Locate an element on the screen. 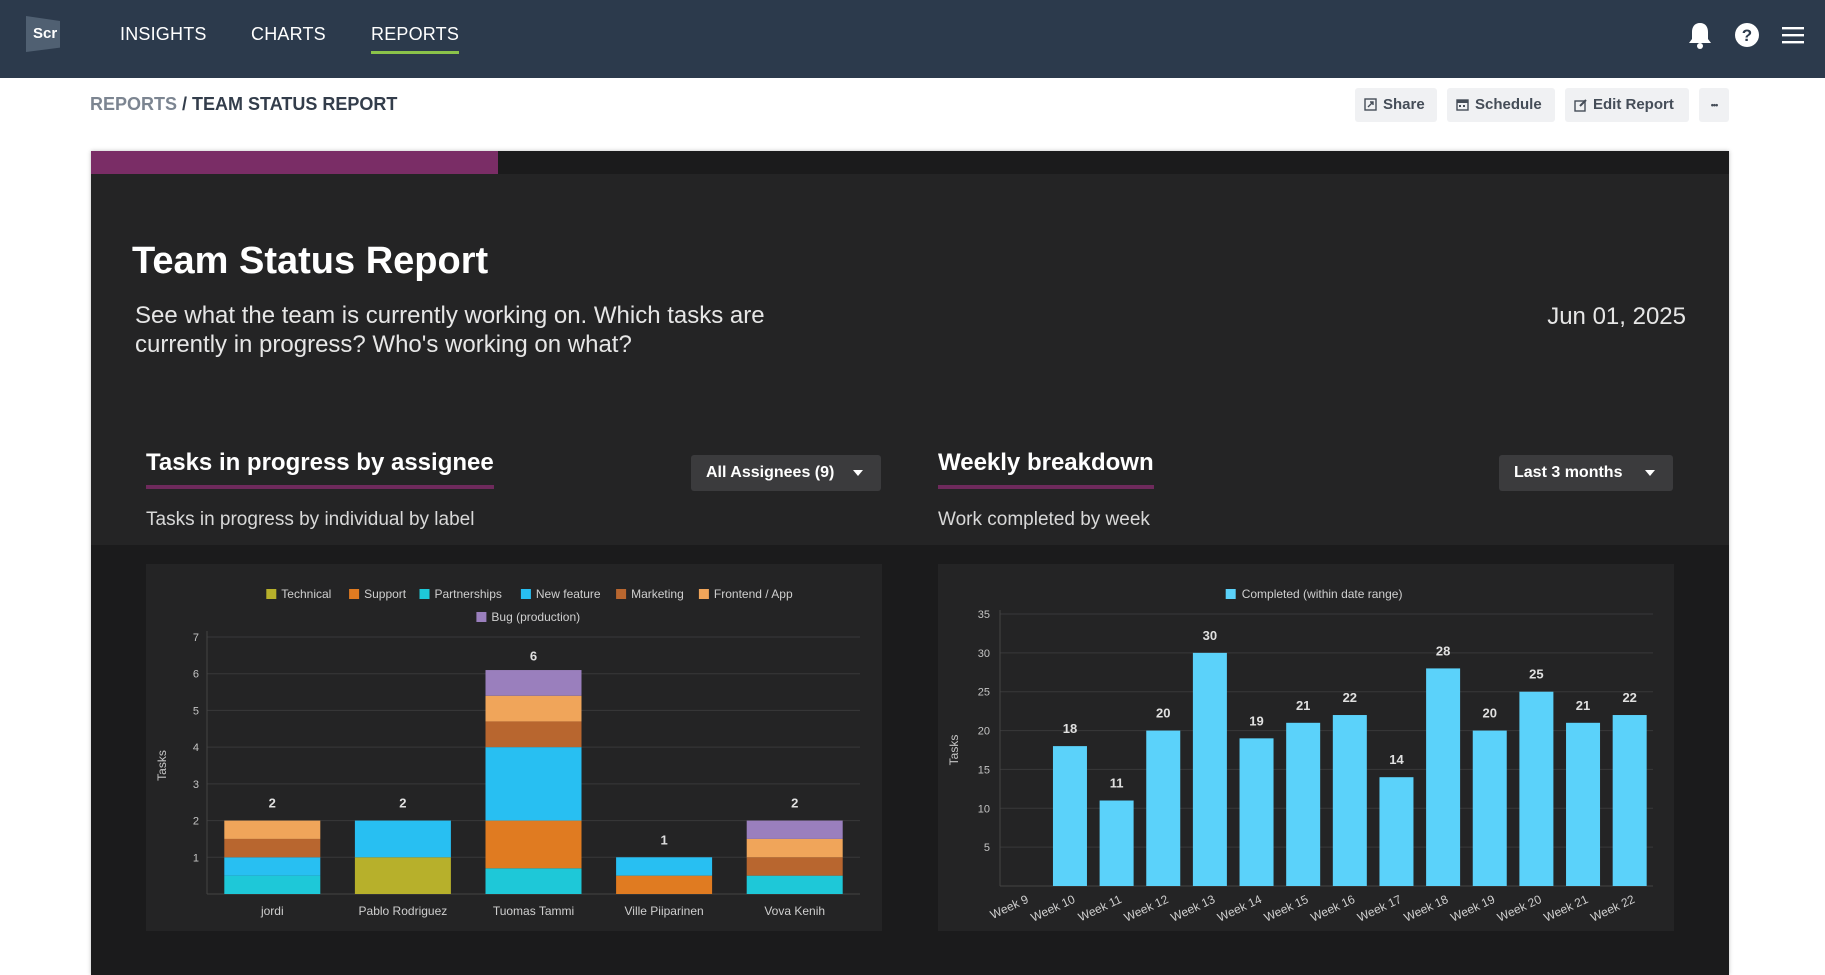 The height and width of the screenshot is (975, 1825). assignee-panel-title: Tasks in progress by assignee is located at coordinates (320, 469).